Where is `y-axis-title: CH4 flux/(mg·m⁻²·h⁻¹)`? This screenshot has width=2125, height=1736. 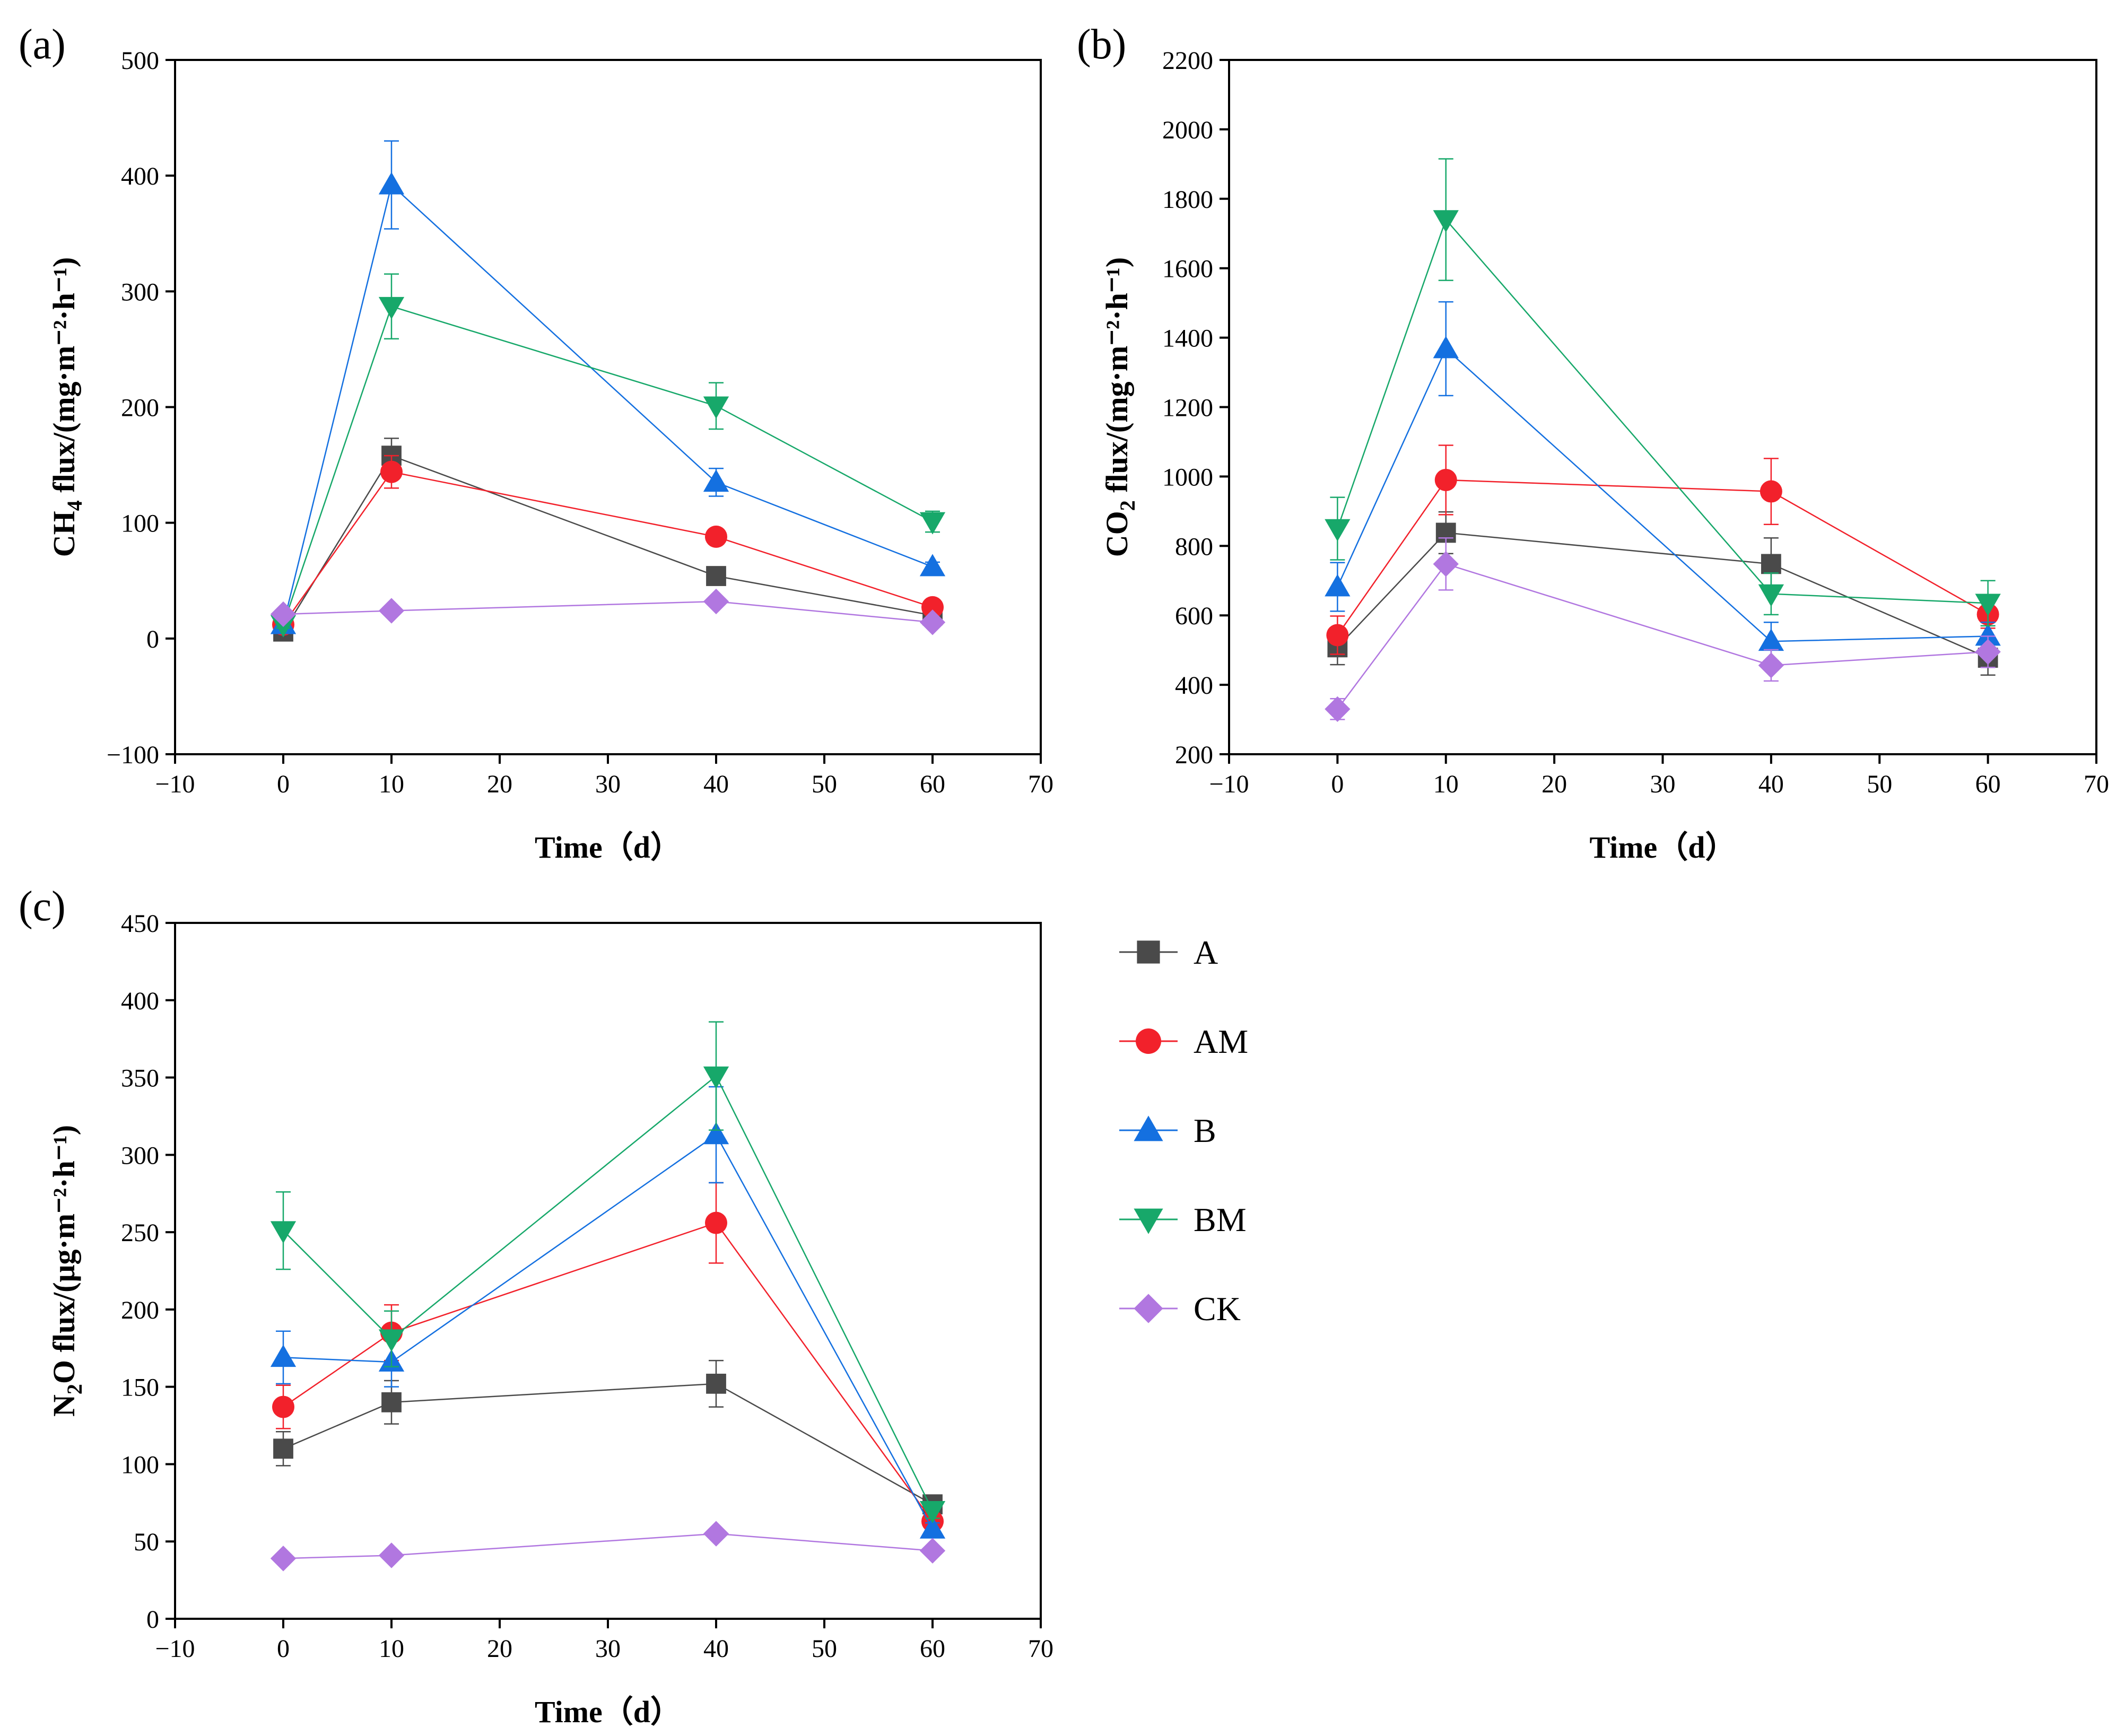
y-axis-title: CH4 flux/(mg·m⁻²·h⁻¹) is located at coordinates (66, 407).